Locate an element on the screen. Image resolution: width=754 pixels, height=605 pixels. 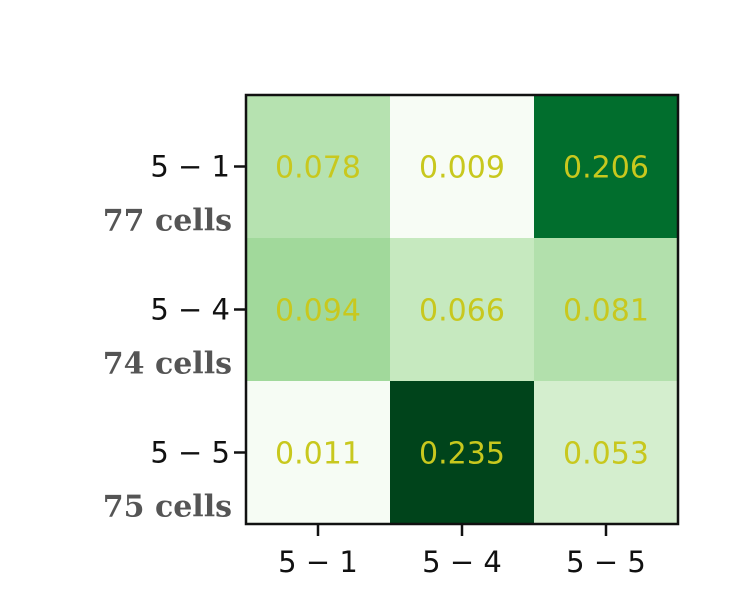
cell-value-label: 0.009 is located at coordinates (462, 168).